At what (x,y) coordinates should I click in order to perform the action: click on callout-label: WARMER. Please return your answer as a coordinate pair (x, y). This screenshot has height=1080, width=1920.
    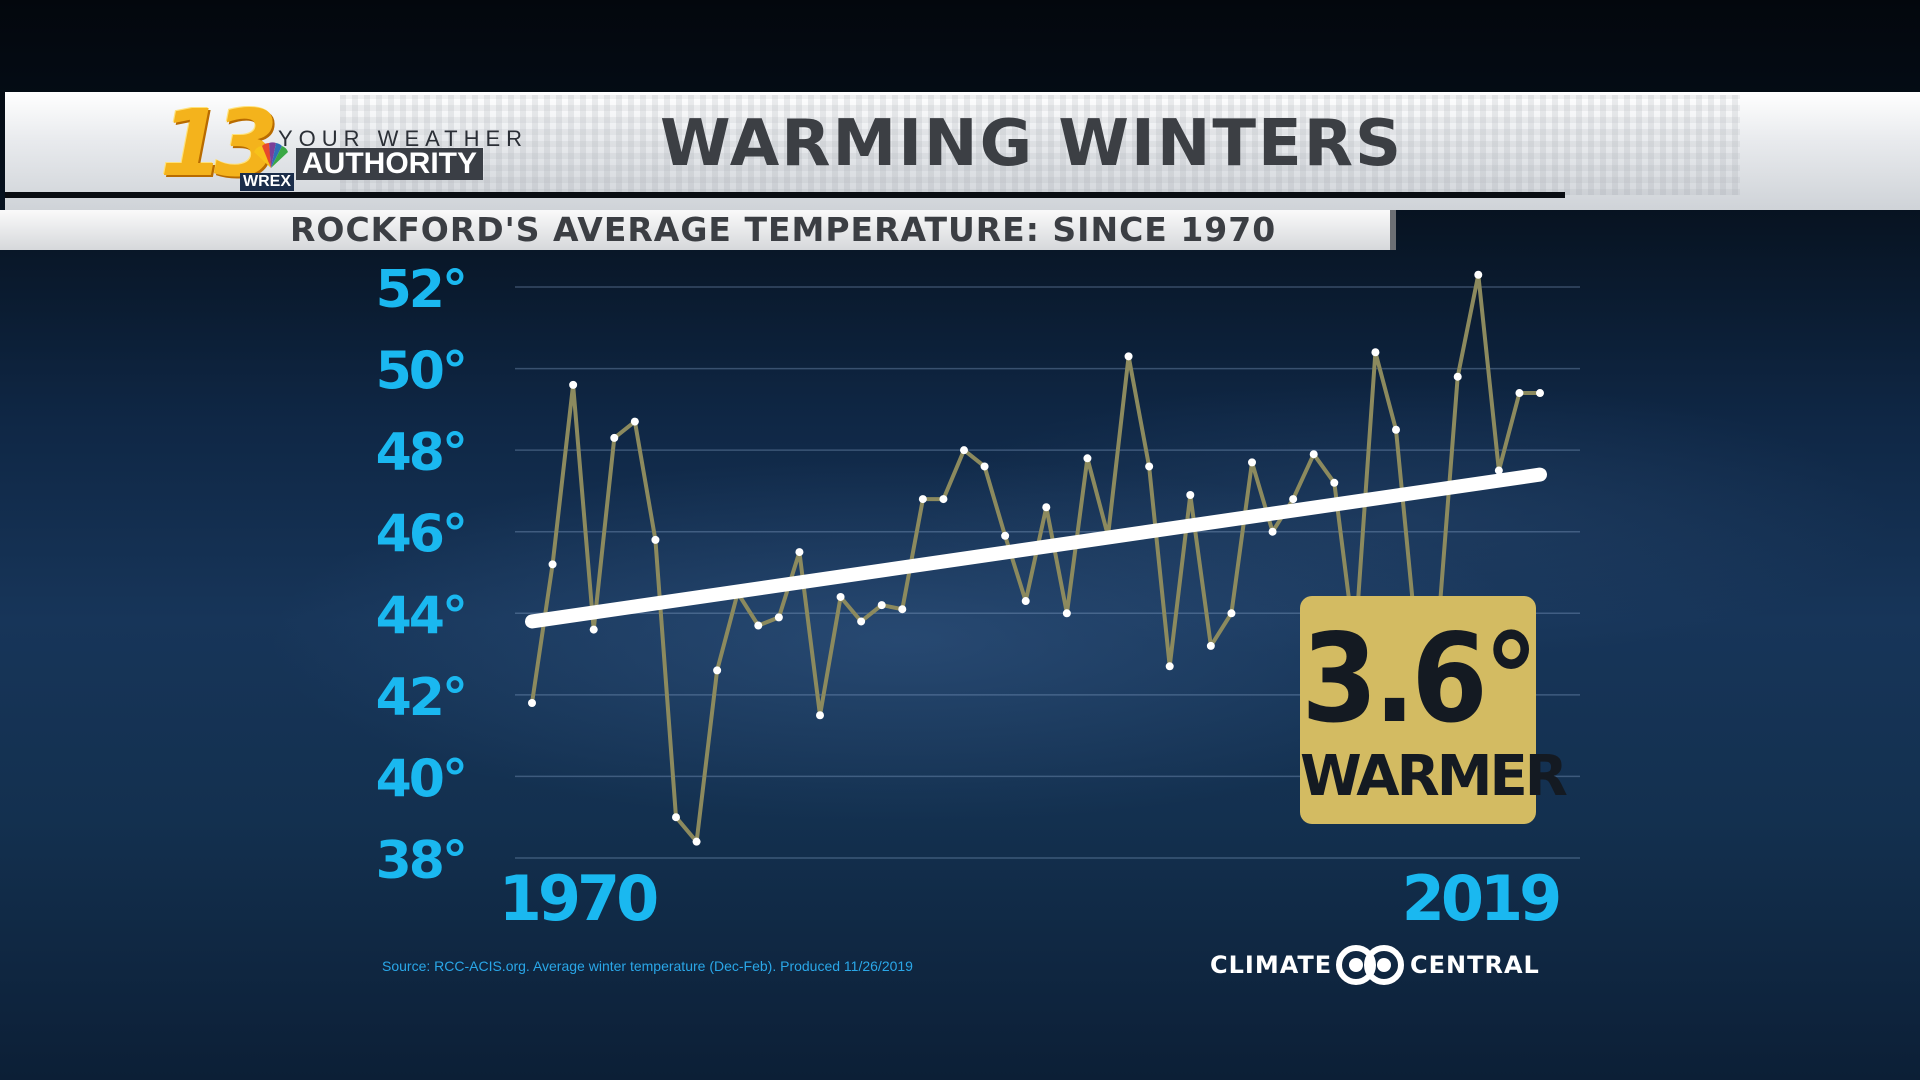
    Looking at the image, I should click on (1434, 776).